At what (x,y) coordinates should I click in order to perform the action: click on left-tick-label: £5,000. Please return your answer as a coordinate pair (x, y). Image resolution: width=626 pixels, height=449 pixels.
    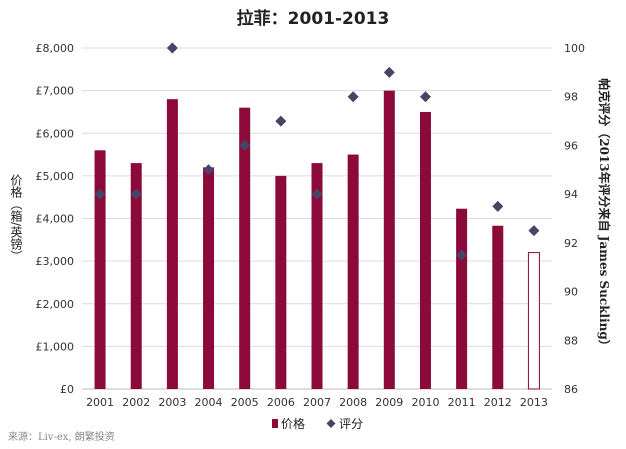
    Looking at the image, I should click on (55, 176).